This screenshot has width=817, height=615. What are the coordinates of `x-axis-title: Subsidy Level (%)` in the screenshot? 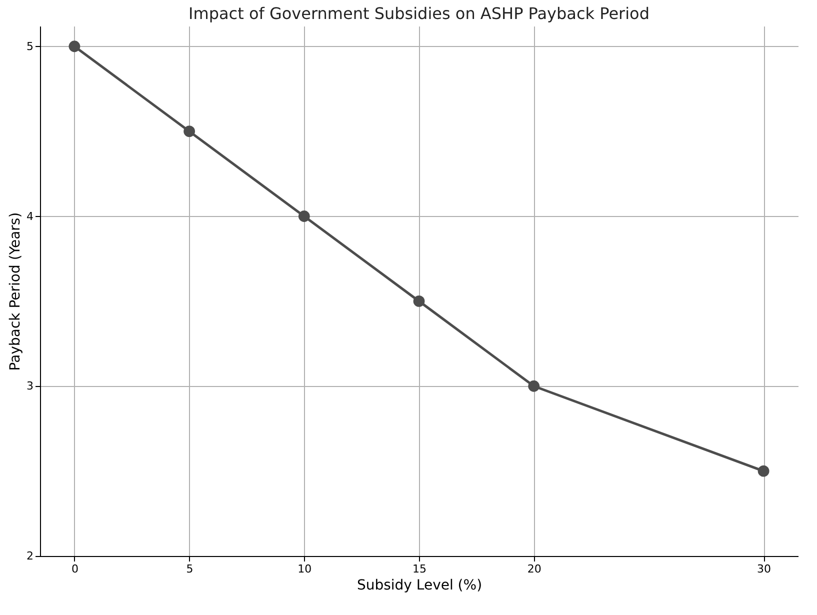 It's located at (419, 586).